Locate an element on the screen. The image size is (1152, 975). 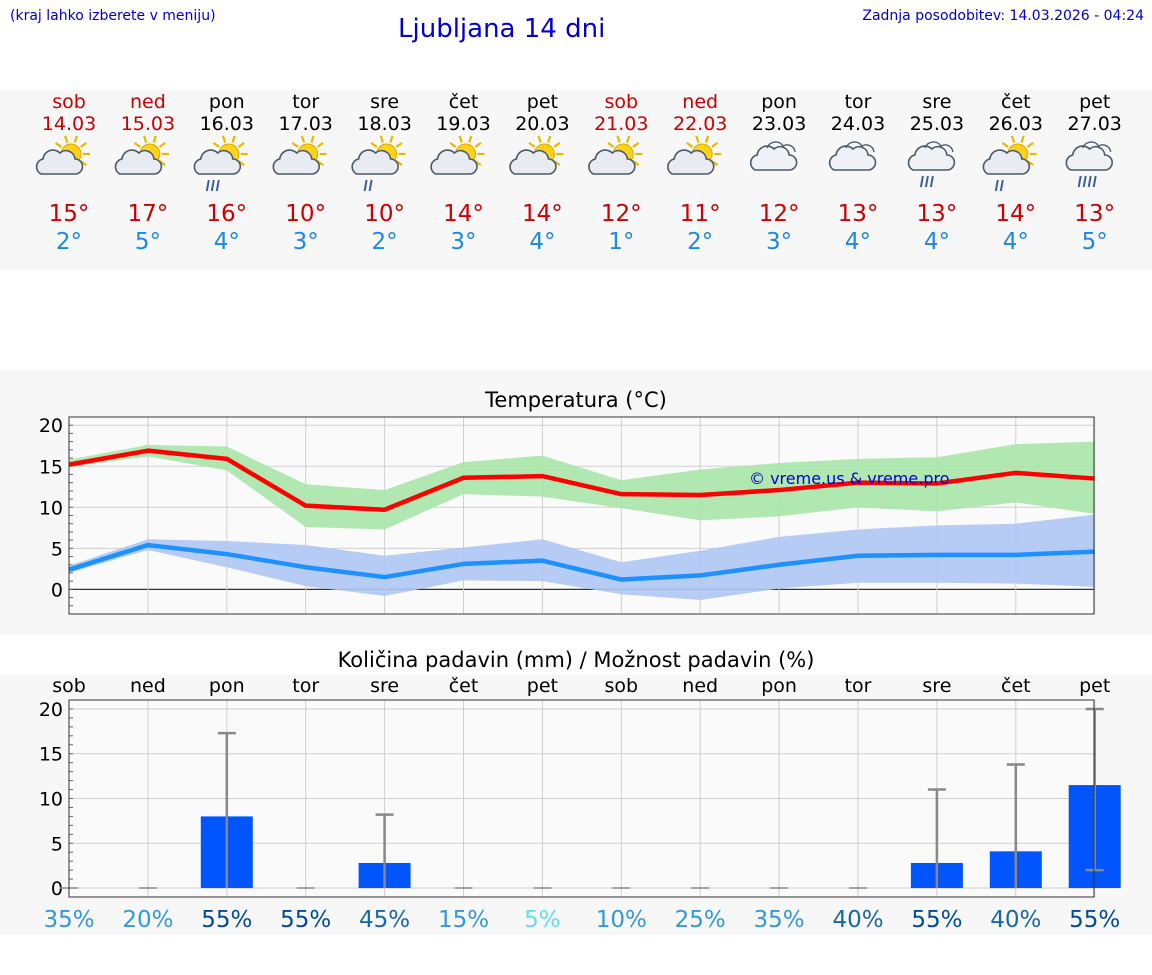
region-menu-note: (kraj lahko izberete v meniju) is located at coordinates (113, 16).